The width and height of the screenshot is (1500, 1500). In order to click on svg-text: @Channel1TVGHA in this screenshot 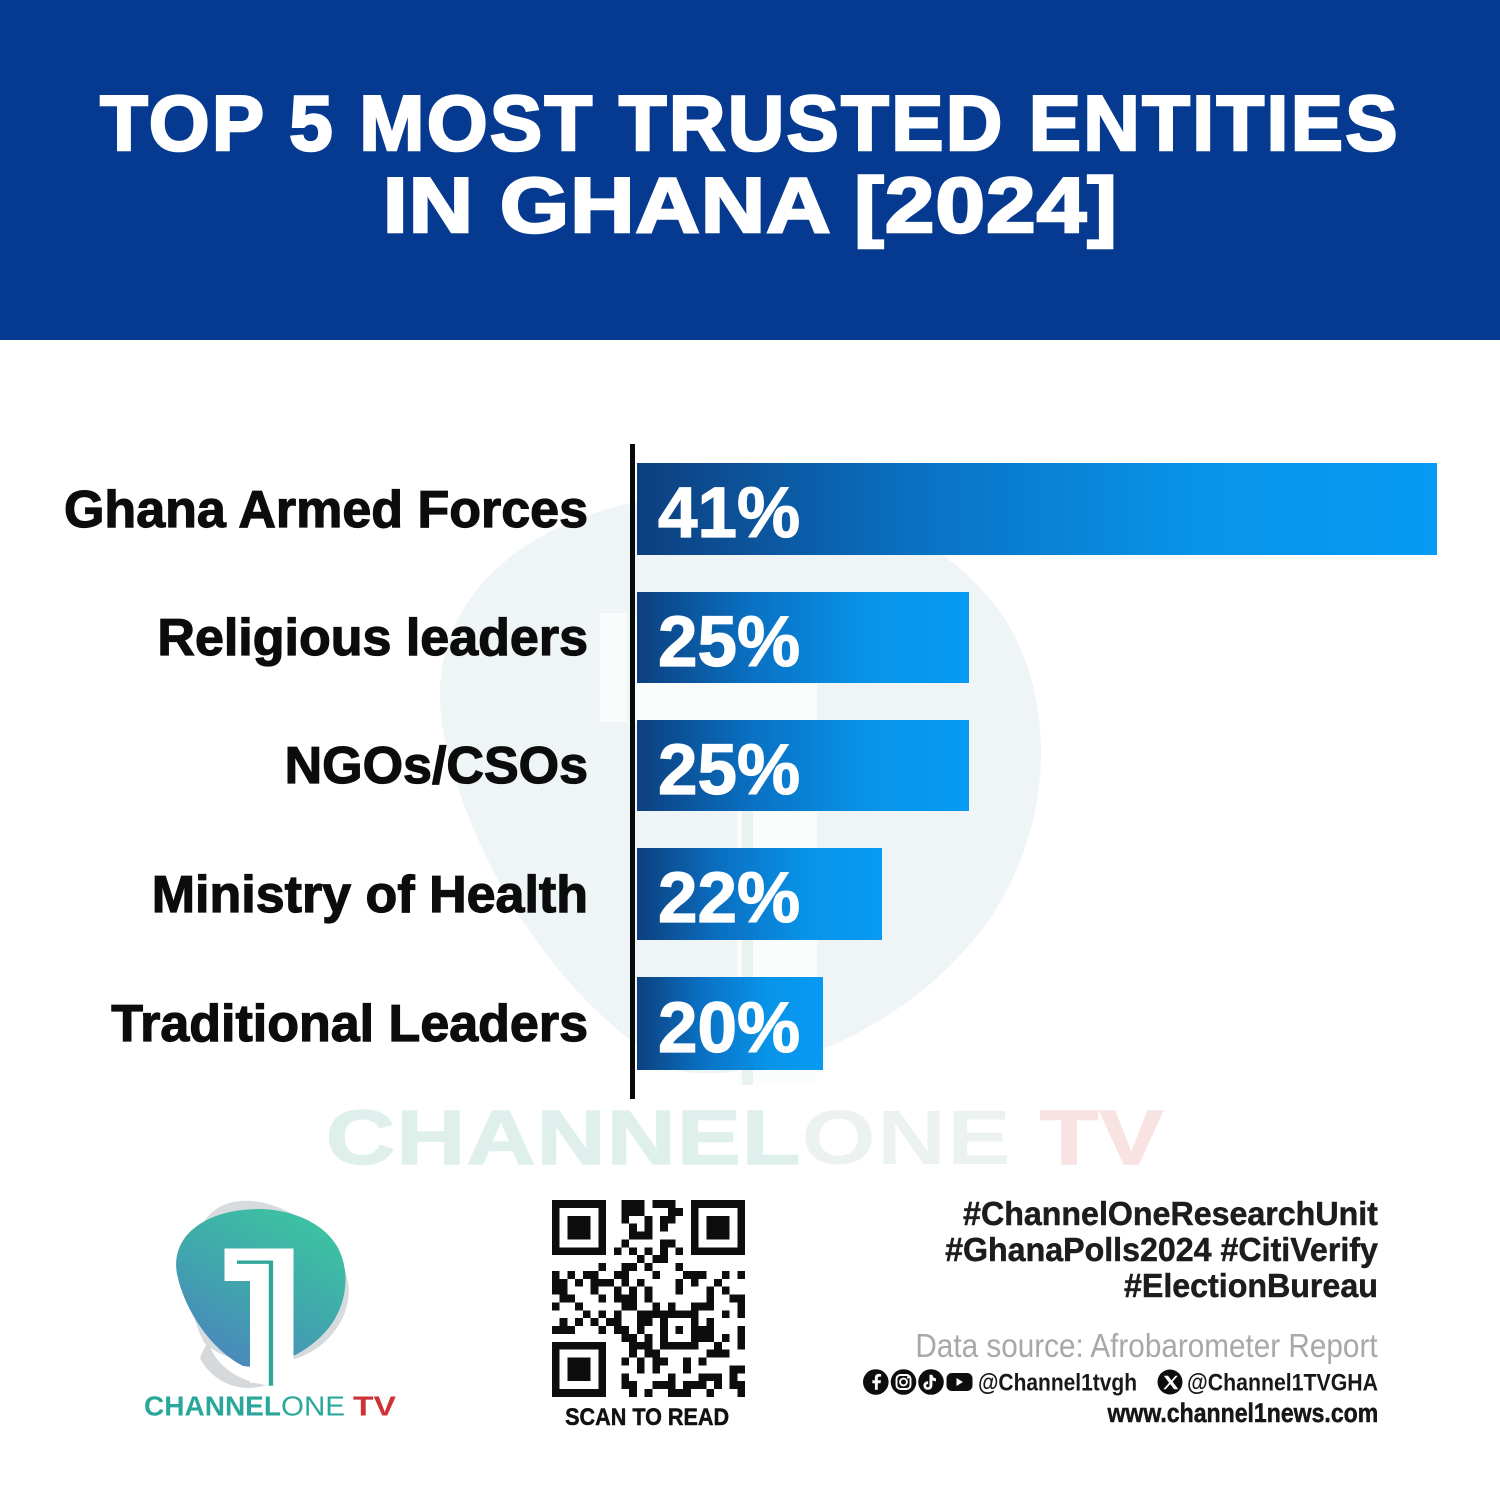, I will do `click(1282, 1383)`.